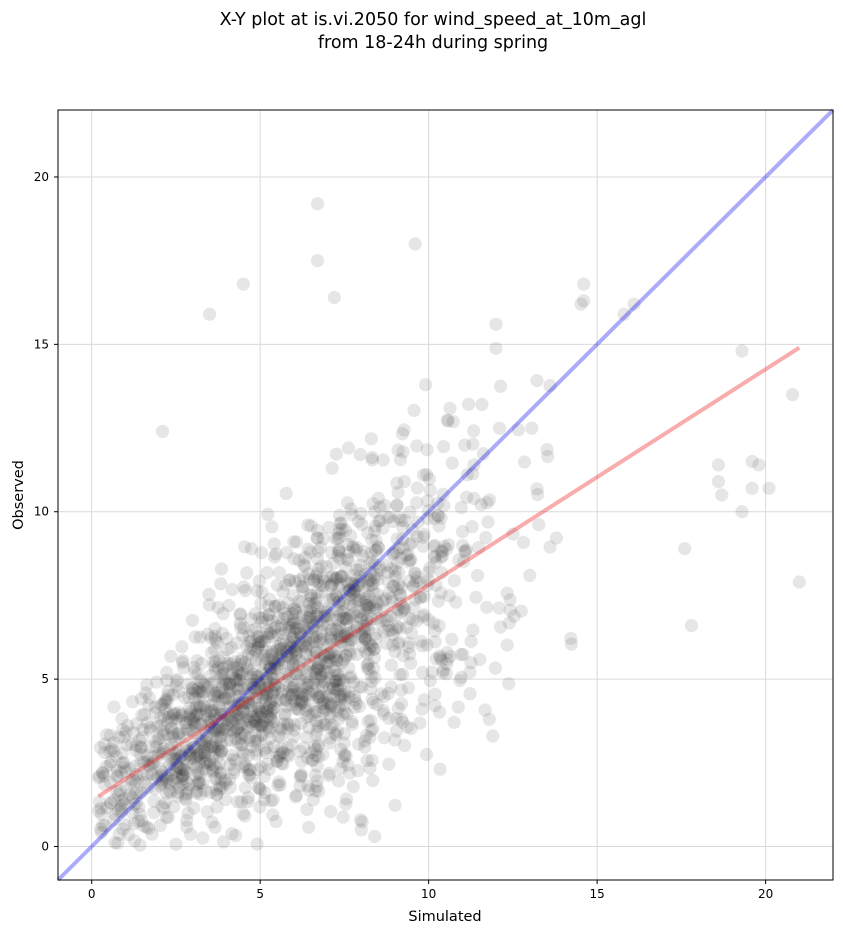 The height and width of the screenshot is (934, 843). I want to click on x-tick-label: 10, so click(428, 894).